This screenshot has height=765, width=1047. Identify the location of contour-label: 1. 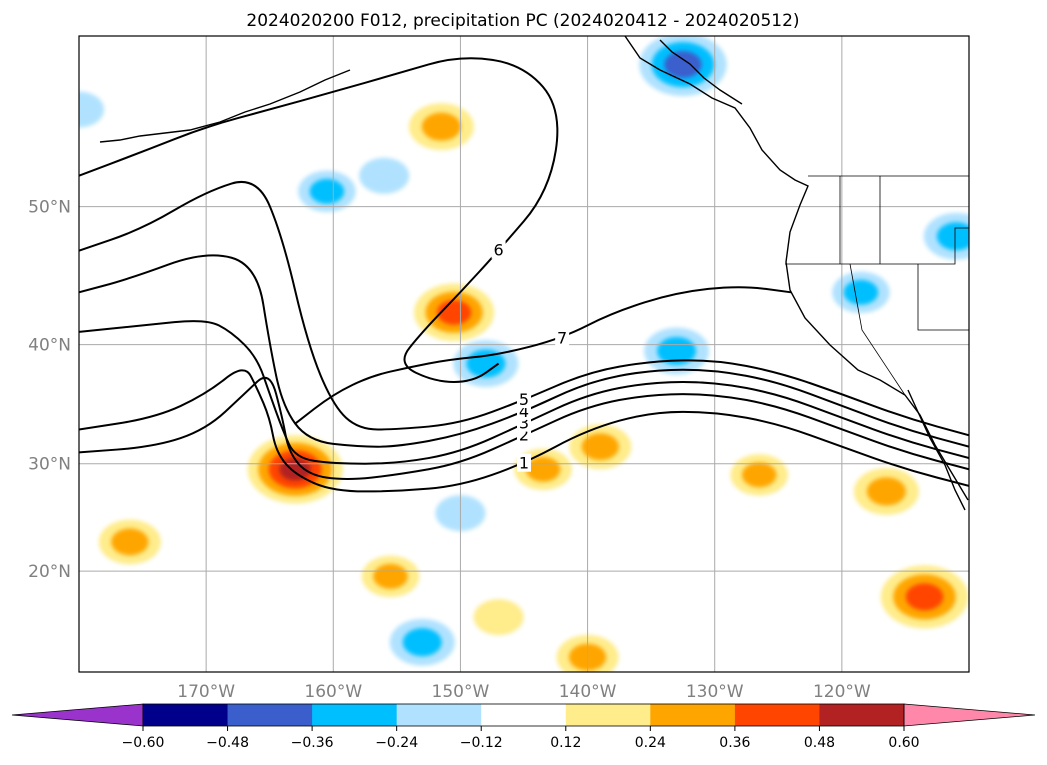
(524, 463).